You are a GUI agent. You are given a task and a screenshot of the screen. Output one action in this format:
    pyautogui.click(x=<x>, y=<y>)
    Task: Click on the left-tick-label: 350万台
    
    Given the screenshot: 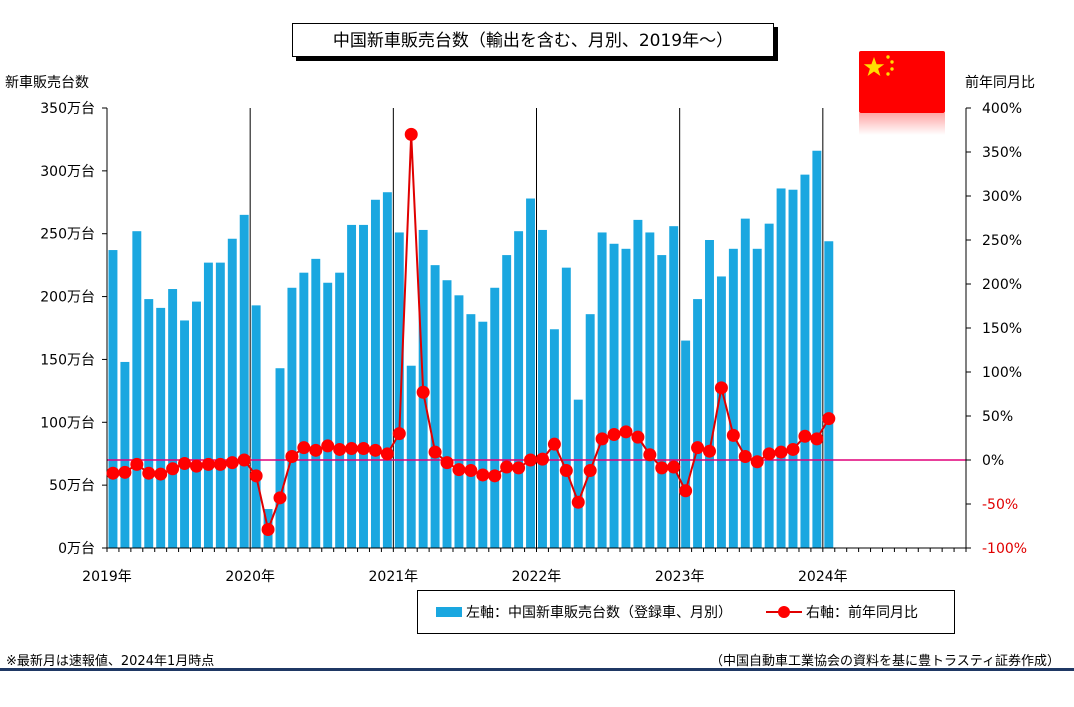 What is the action you would take?
    pyautogui.click(x=67, y=109)
    